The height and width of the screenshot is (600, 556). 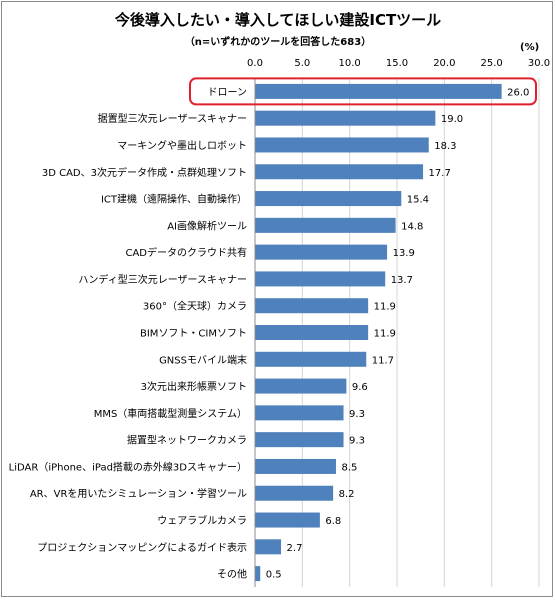 I want to click on data-label: 15.4, so click(x=418, y=200).